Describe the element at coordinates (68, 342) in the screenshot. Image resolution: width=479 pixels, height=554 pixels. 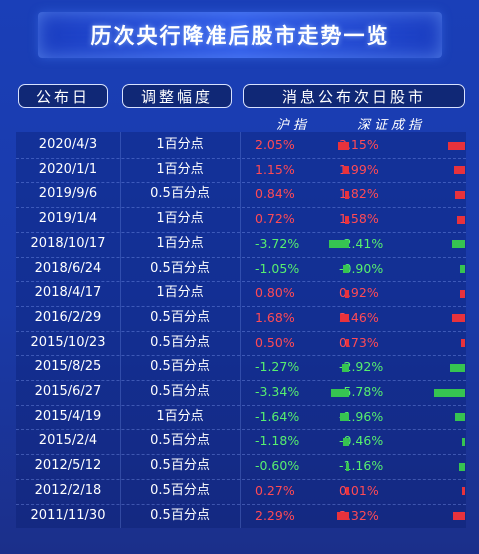
I see `date-cell: 2015/10/23` at that location.